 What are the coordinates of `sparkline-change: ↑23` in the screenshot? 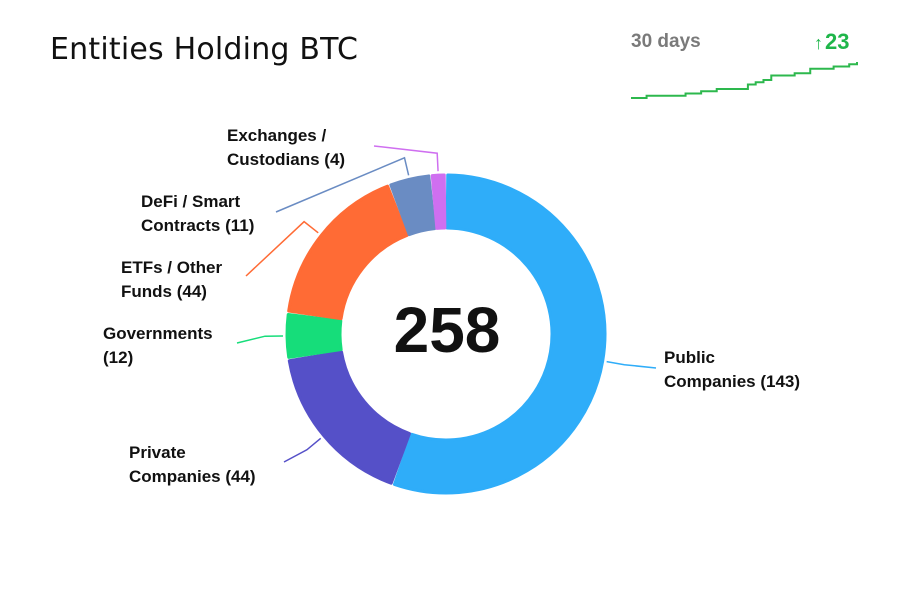 It's located at (831, 42).